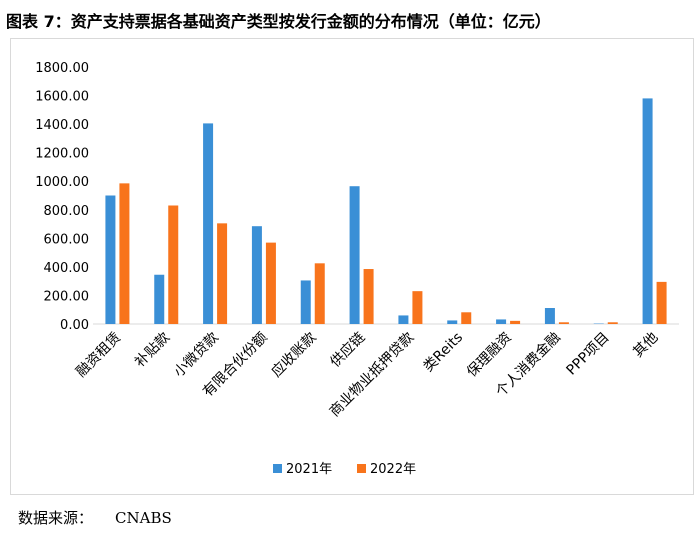  What do you see at coordinates (62, 154) in the screenshot?
I see `y-tick-label: 1200.00` at bounding box center [62, 154].